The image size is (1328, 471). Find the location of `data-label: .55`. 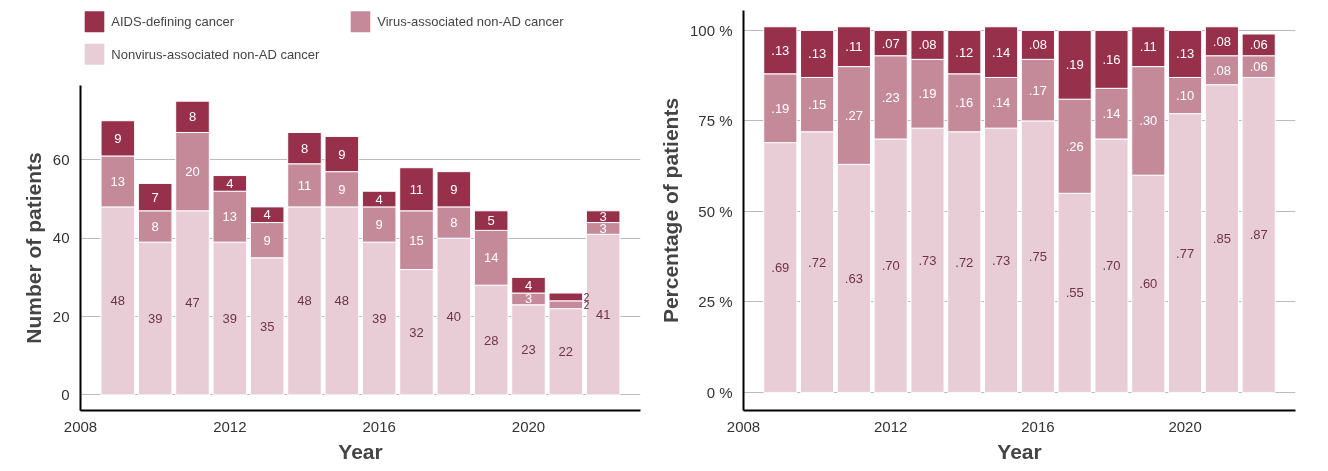

data-label: .55 is located at coordinates (1074, 293).